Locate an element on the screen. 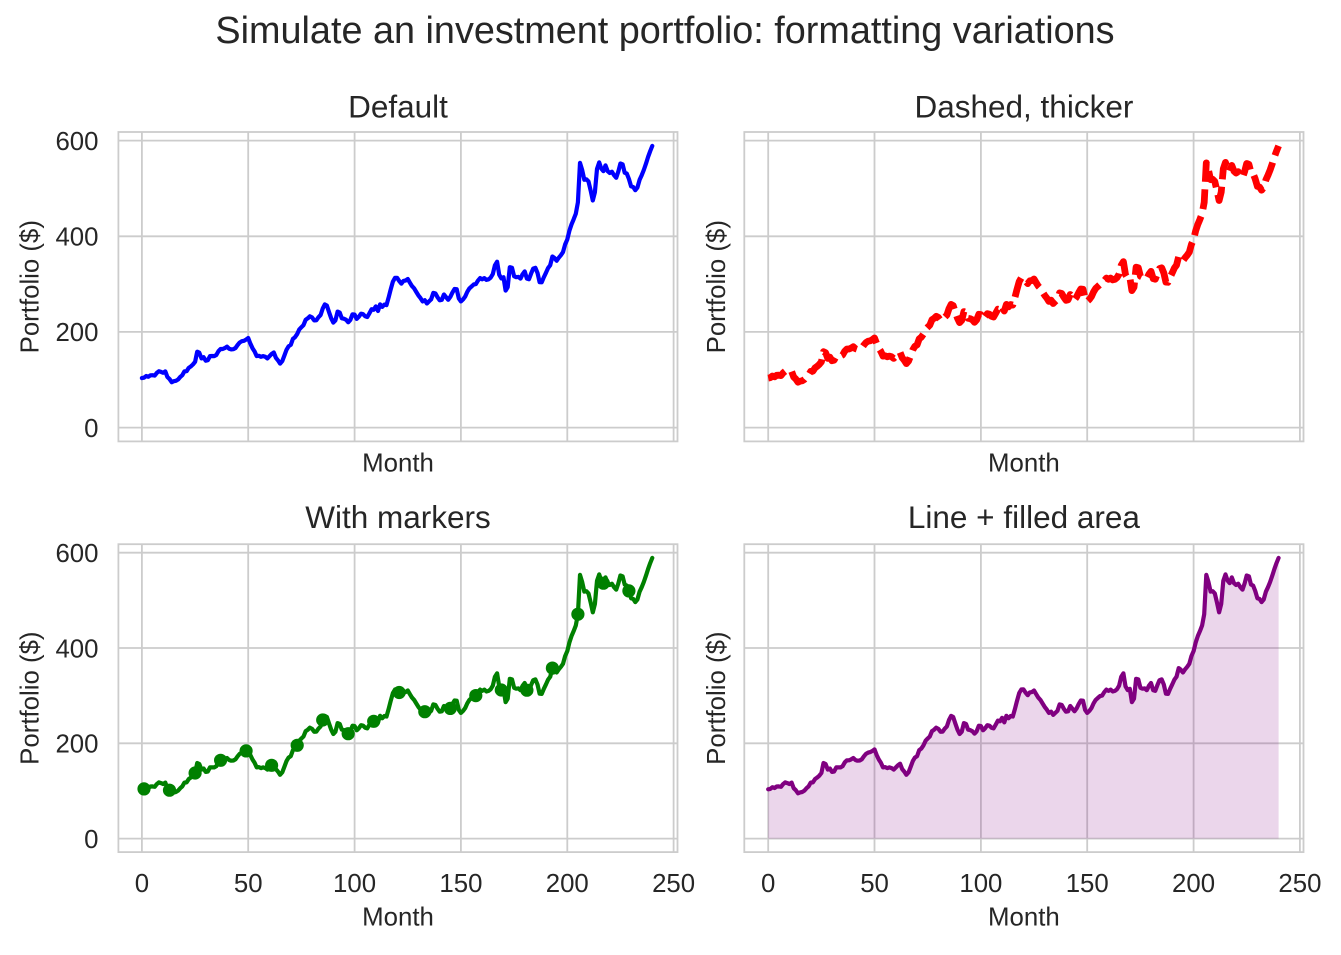 This screenshot has width=1341, height=955. svg-text: Dashed, thicker is located at coordinates (1023, 107).